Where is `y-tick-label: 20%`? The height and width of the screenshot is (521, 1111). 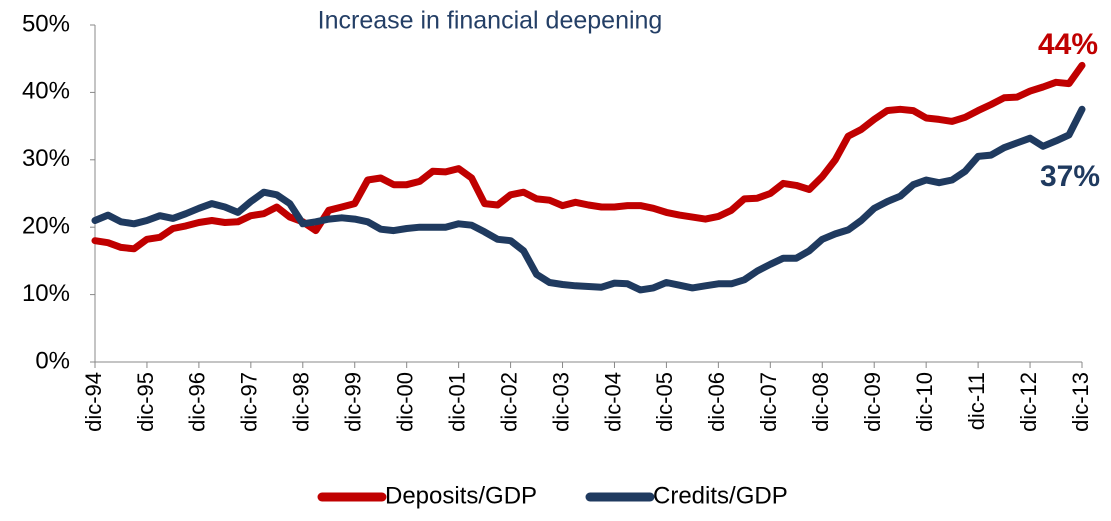
y-tick-label: 20% is located at coordinates (46, 226).